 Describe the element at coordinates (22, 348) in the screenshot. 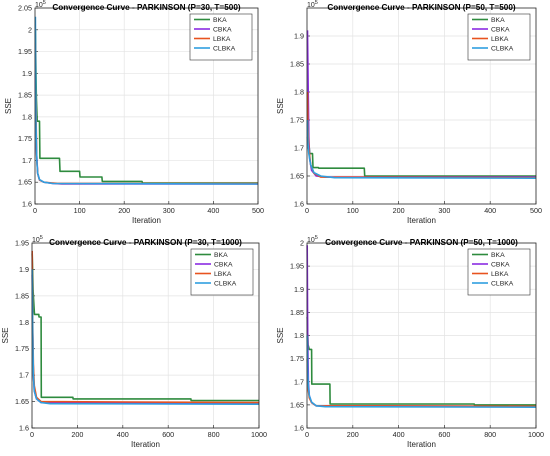

I see `y-tick-label: 1.75` at that location.